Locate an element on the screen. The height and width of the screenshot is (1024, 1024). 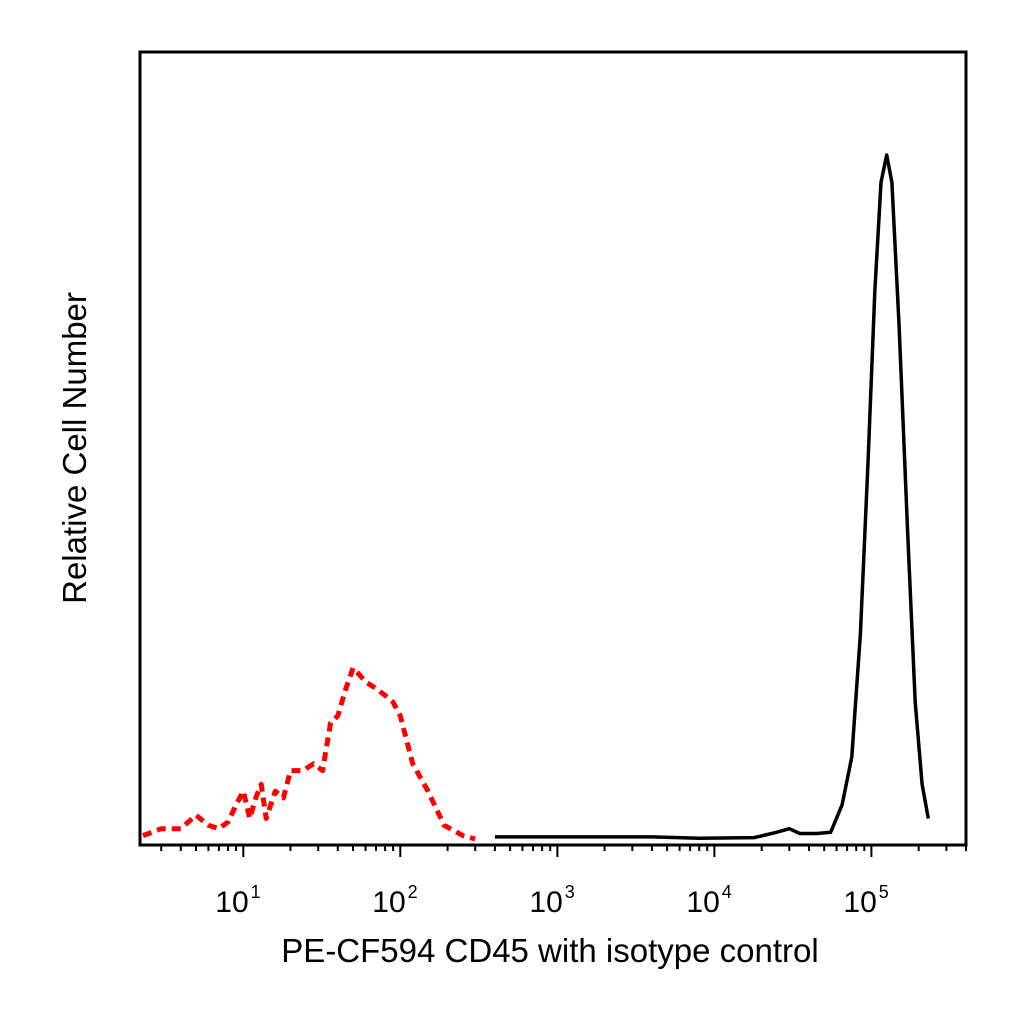
x-tick-label: 10 3 is located at coordinates (551, 900).